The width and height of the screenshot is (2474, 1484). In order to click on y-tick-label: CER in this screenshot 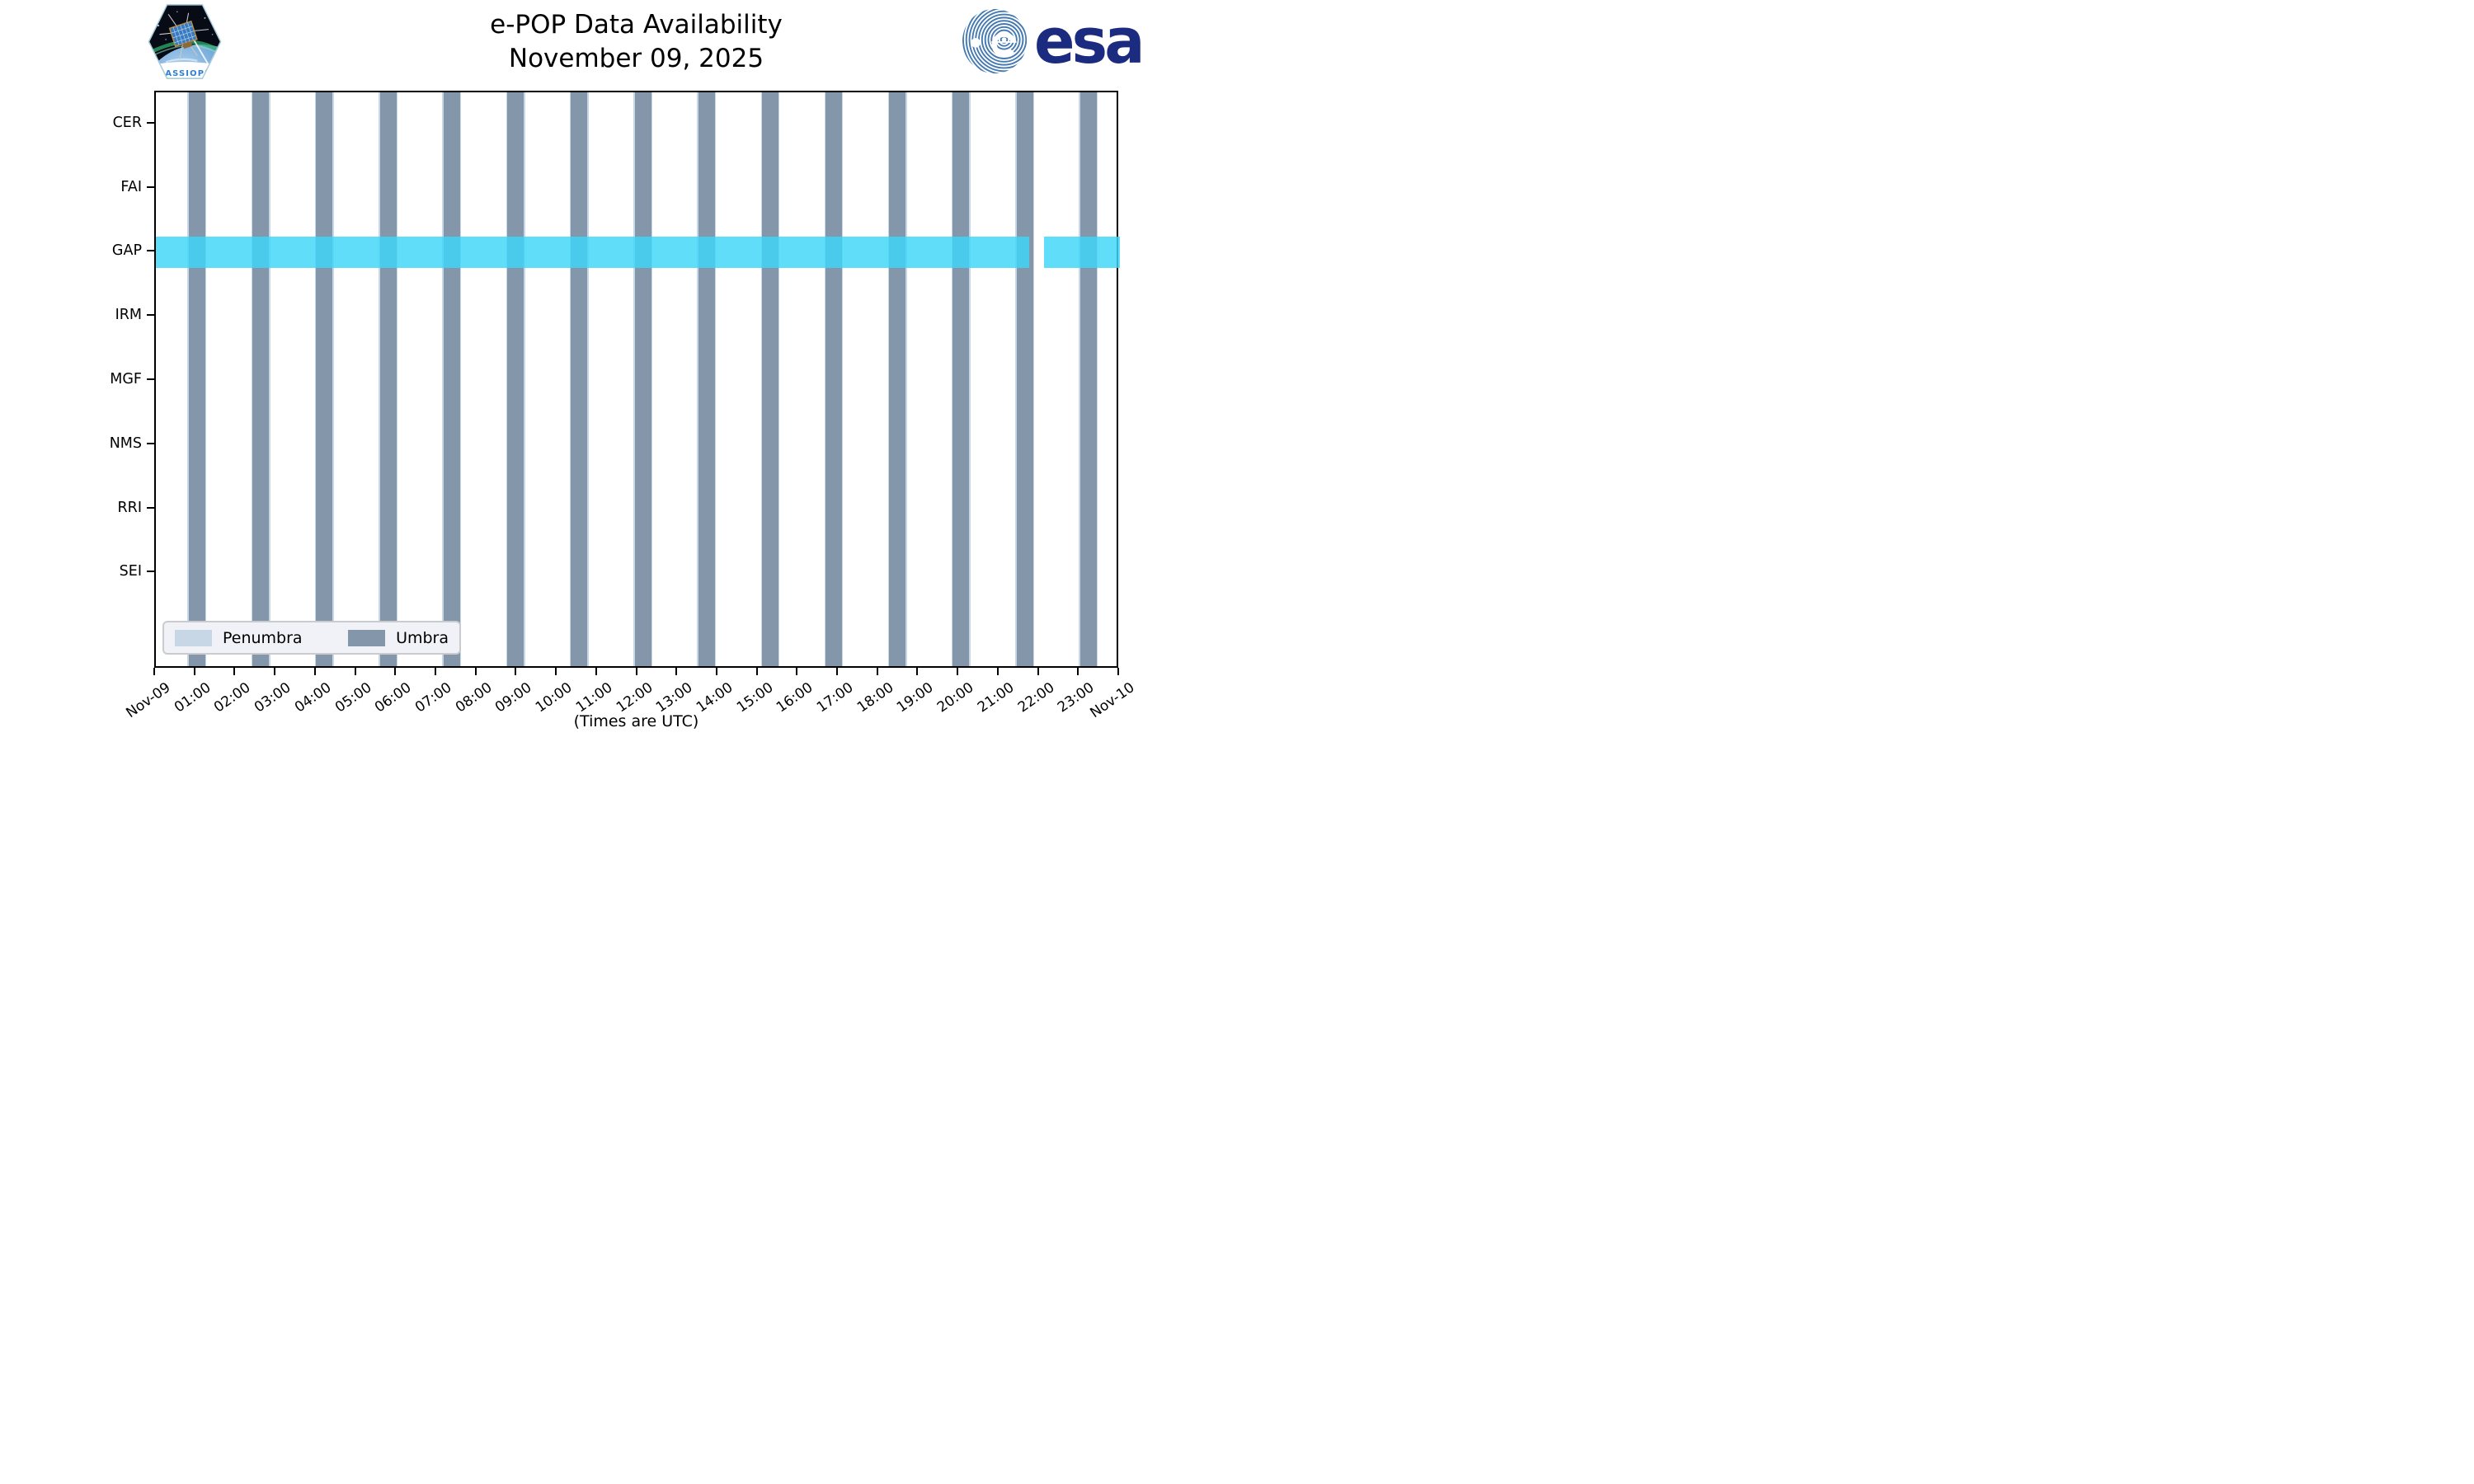, I will do `click(127, 122)`.